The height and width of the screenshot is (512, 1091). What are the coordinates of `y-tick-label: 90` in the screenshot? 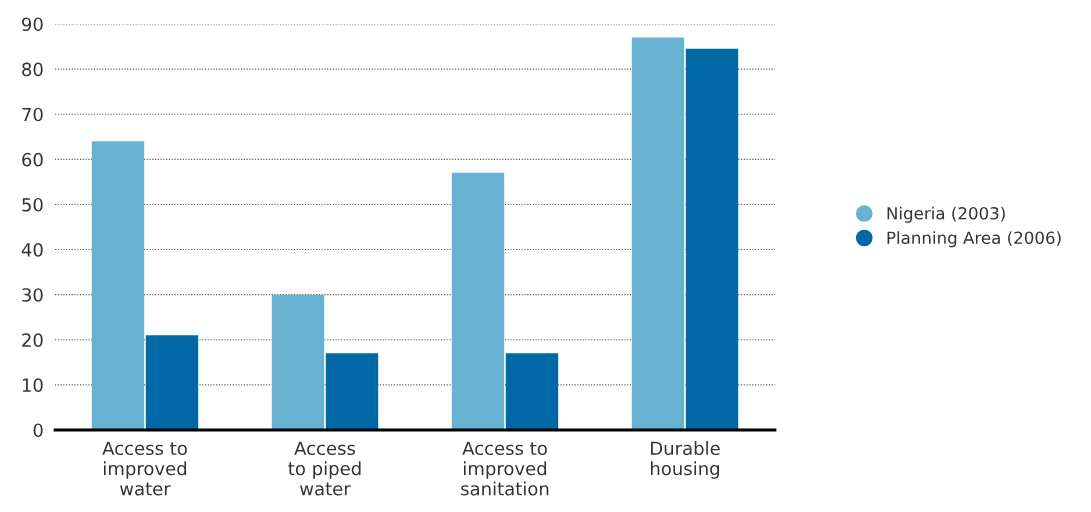 It's located at (32, 24).